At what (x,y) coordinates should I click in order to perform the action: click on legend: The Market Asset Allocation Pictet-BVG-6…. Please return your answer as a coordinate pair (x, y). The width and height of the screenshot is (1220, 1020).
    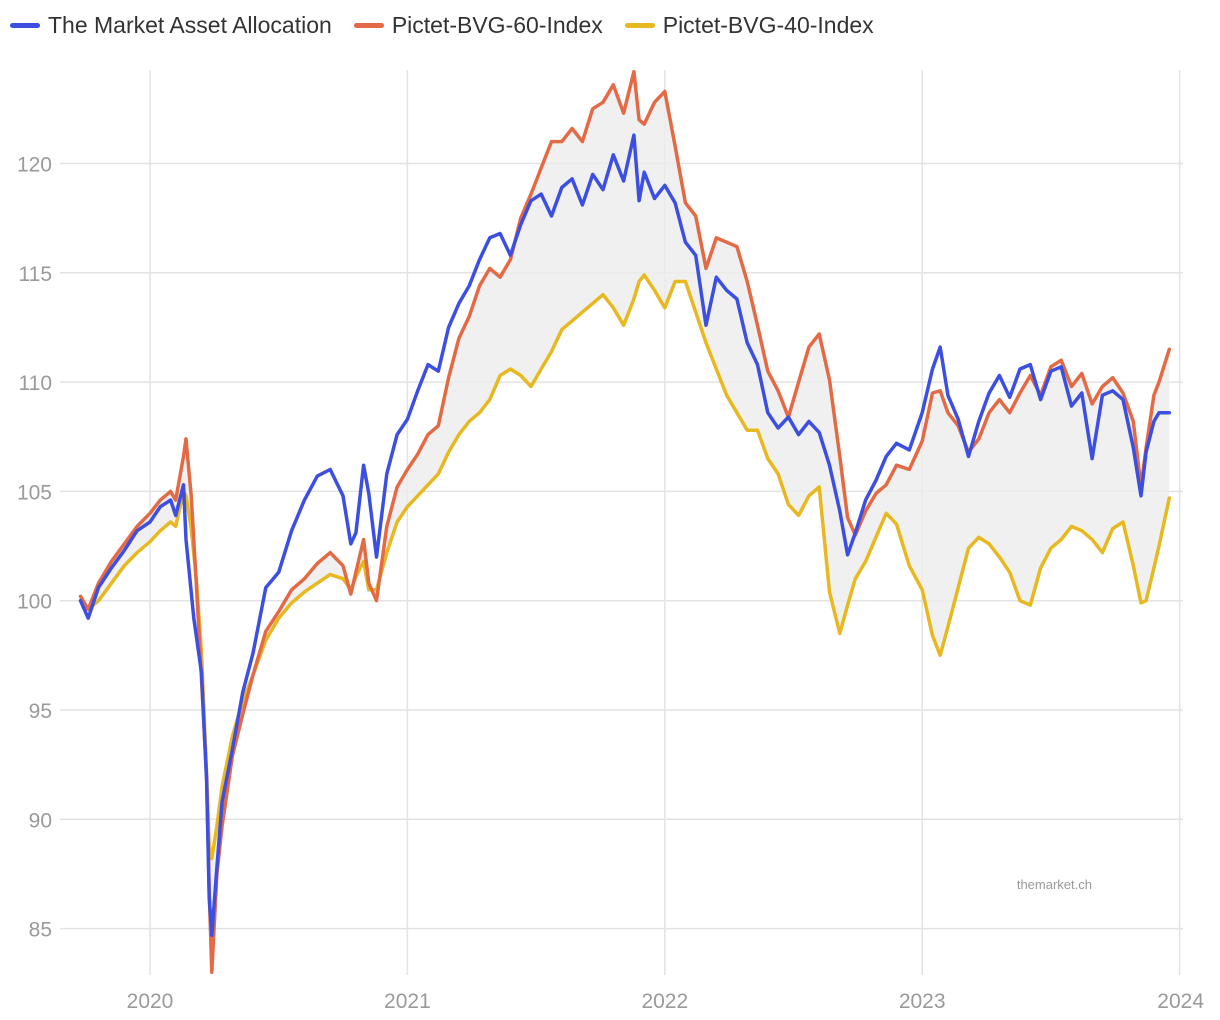
    Looking at the image, I should click on (442, 25).